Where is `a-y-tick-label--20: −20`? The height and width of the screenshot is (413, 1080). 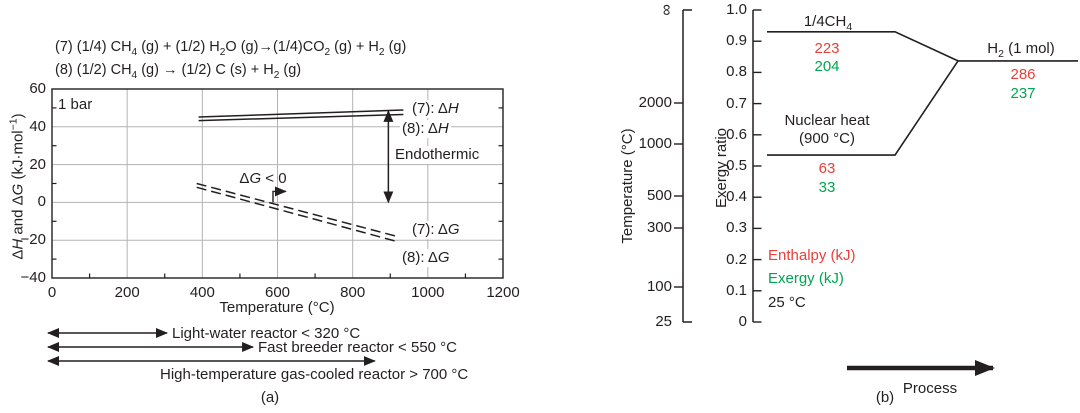 a-y-tick-label--20: −20 is located at coordinates (33, 240).